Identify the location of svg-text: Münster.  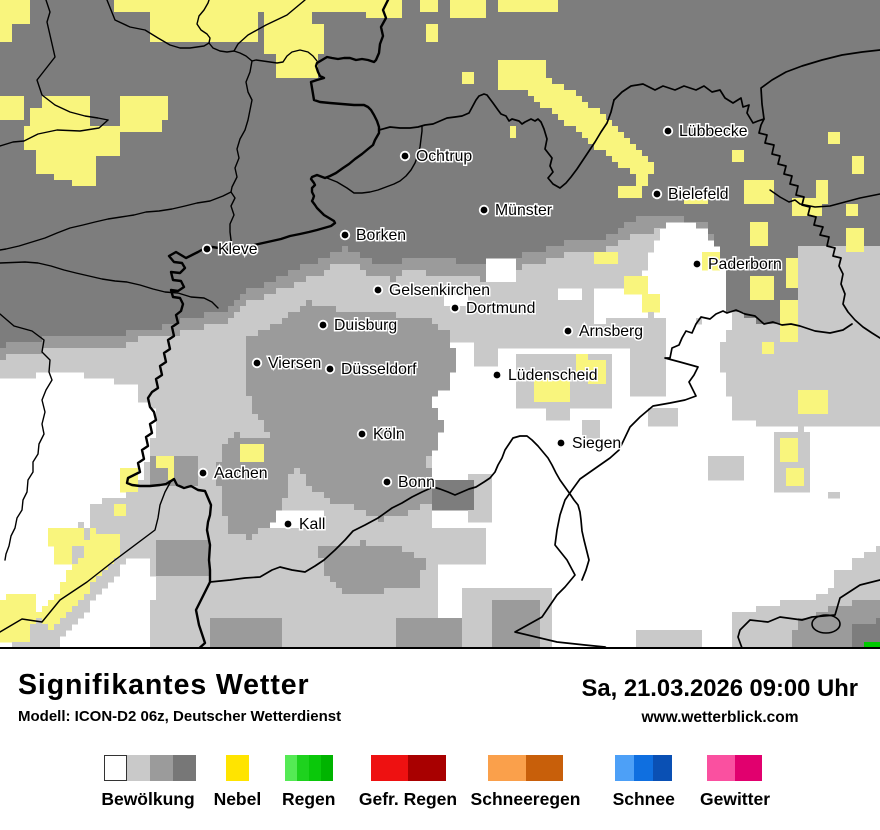
(523, 210).